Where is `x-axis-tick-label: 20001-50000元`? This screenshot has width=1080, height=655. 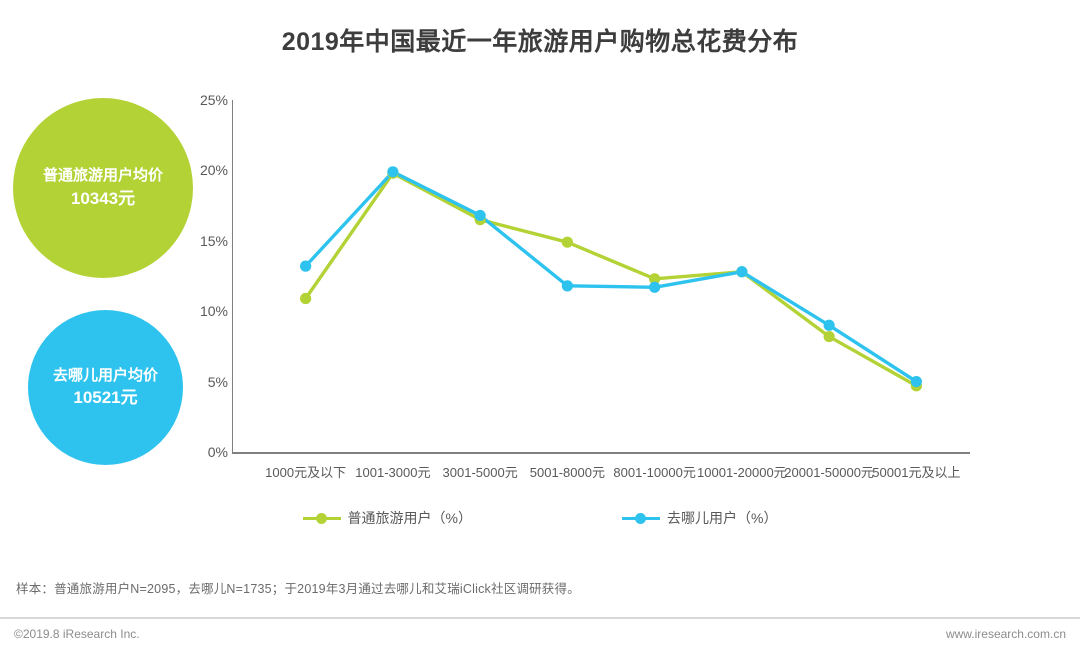
x-axis-tick-label: 20001-50000元 is located at coordinates (829, 472).